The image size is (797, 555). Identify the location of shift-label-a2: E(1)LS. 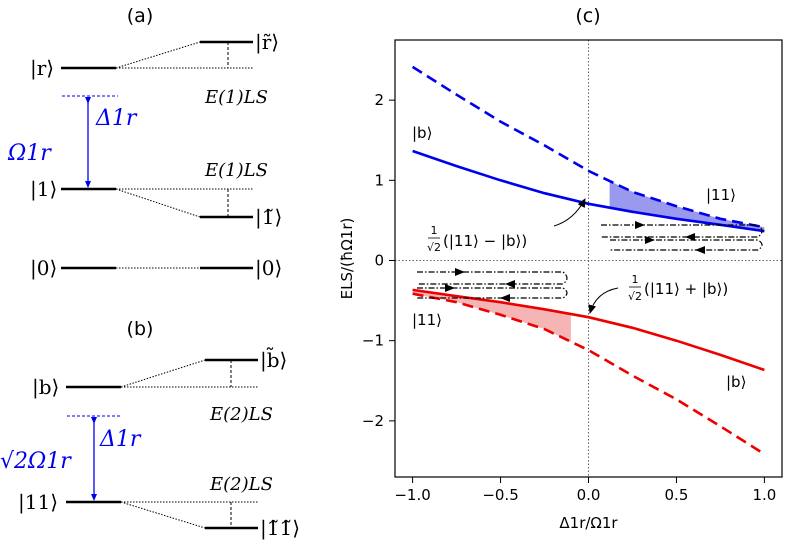
(236, 170).